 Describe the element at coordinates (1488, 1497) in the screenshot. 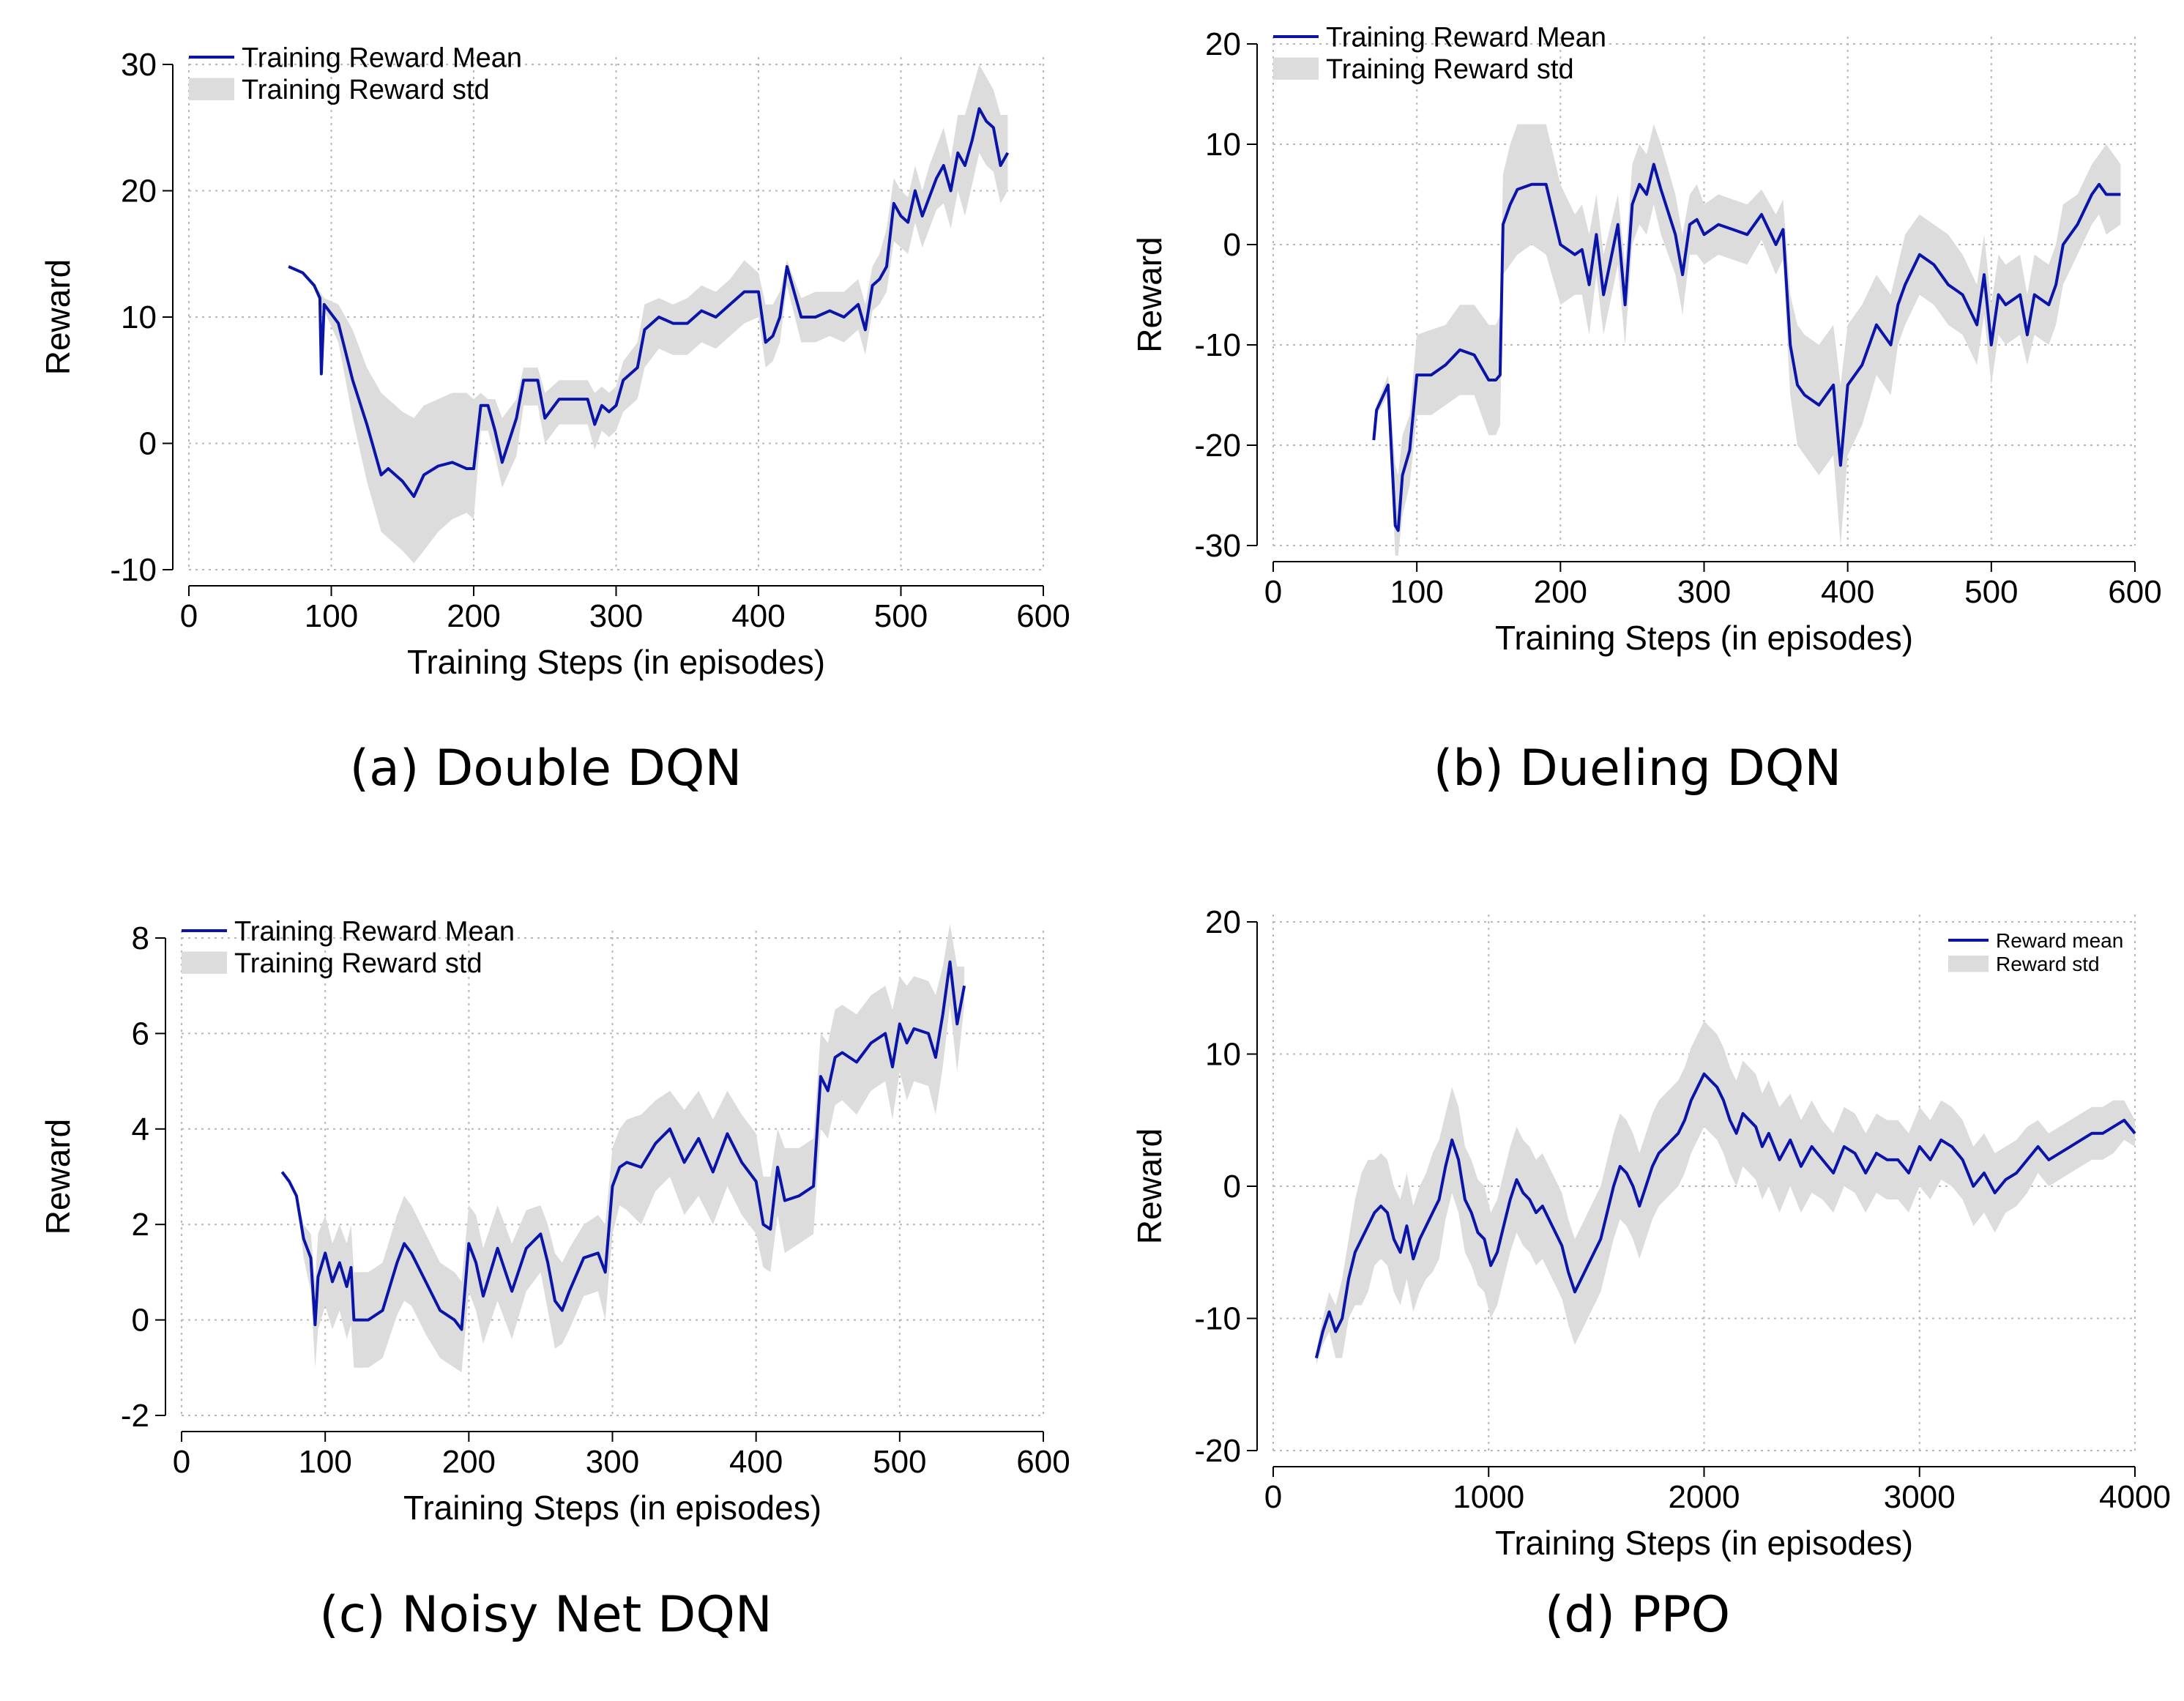

I see `x-tick-label: 1000` at that location.